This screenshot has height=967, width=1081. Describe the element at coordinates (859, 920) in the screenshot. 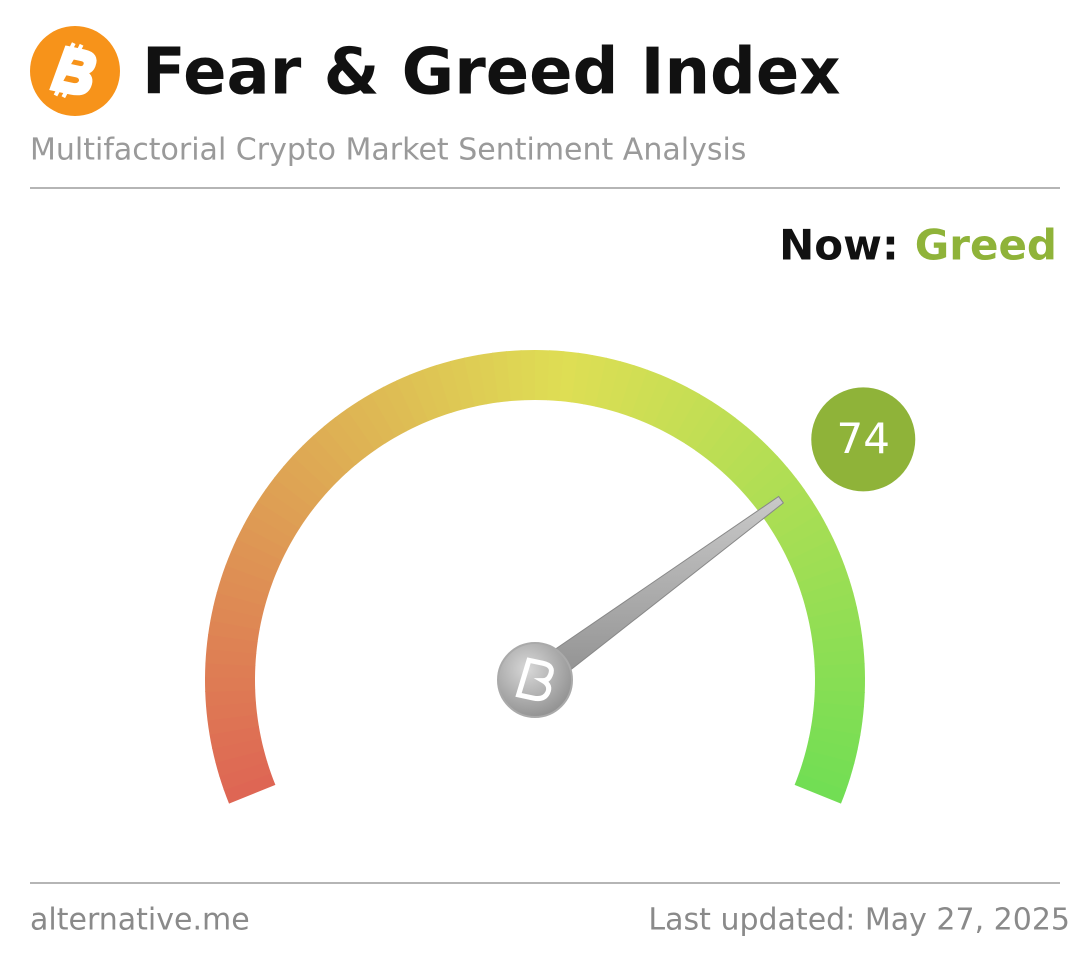

I see `last-updated: Last updated: May 27, 2025` at that location.